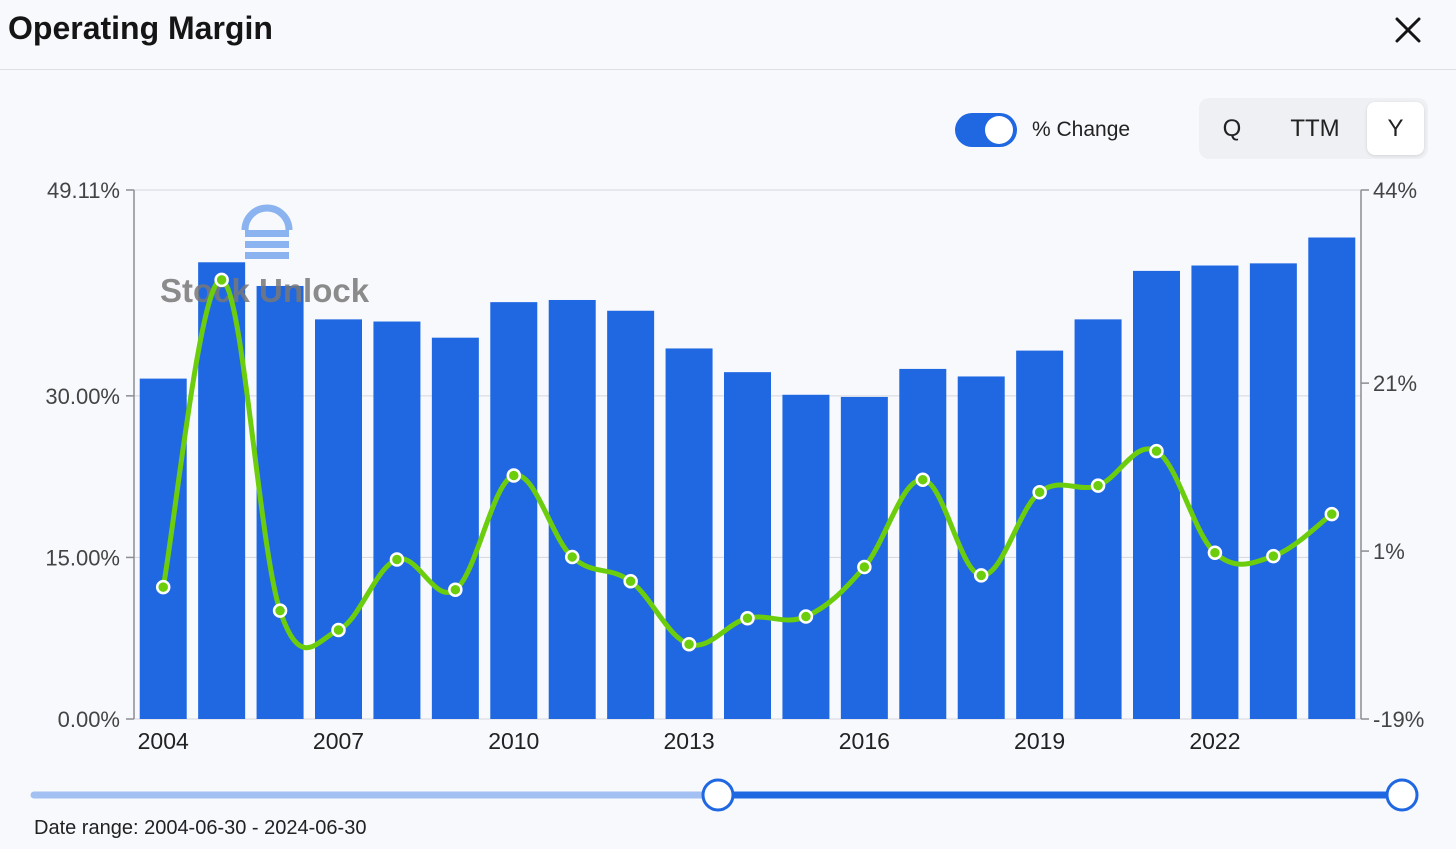 This screenshot has width=1456, height=849. I want to click on percent-change-toggle, so click(986, 130).